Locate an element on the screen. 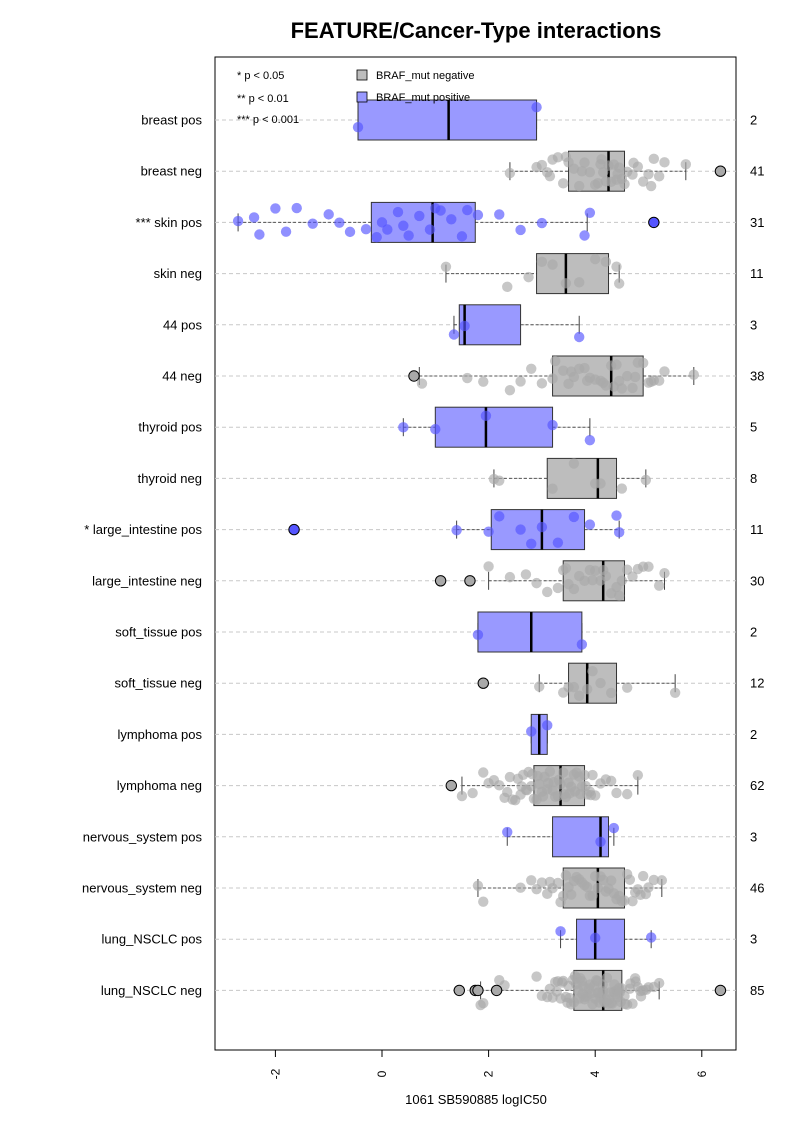 This screenshot has height=1122, width=793. row-count: 5 is located at coordinates (753, 427).